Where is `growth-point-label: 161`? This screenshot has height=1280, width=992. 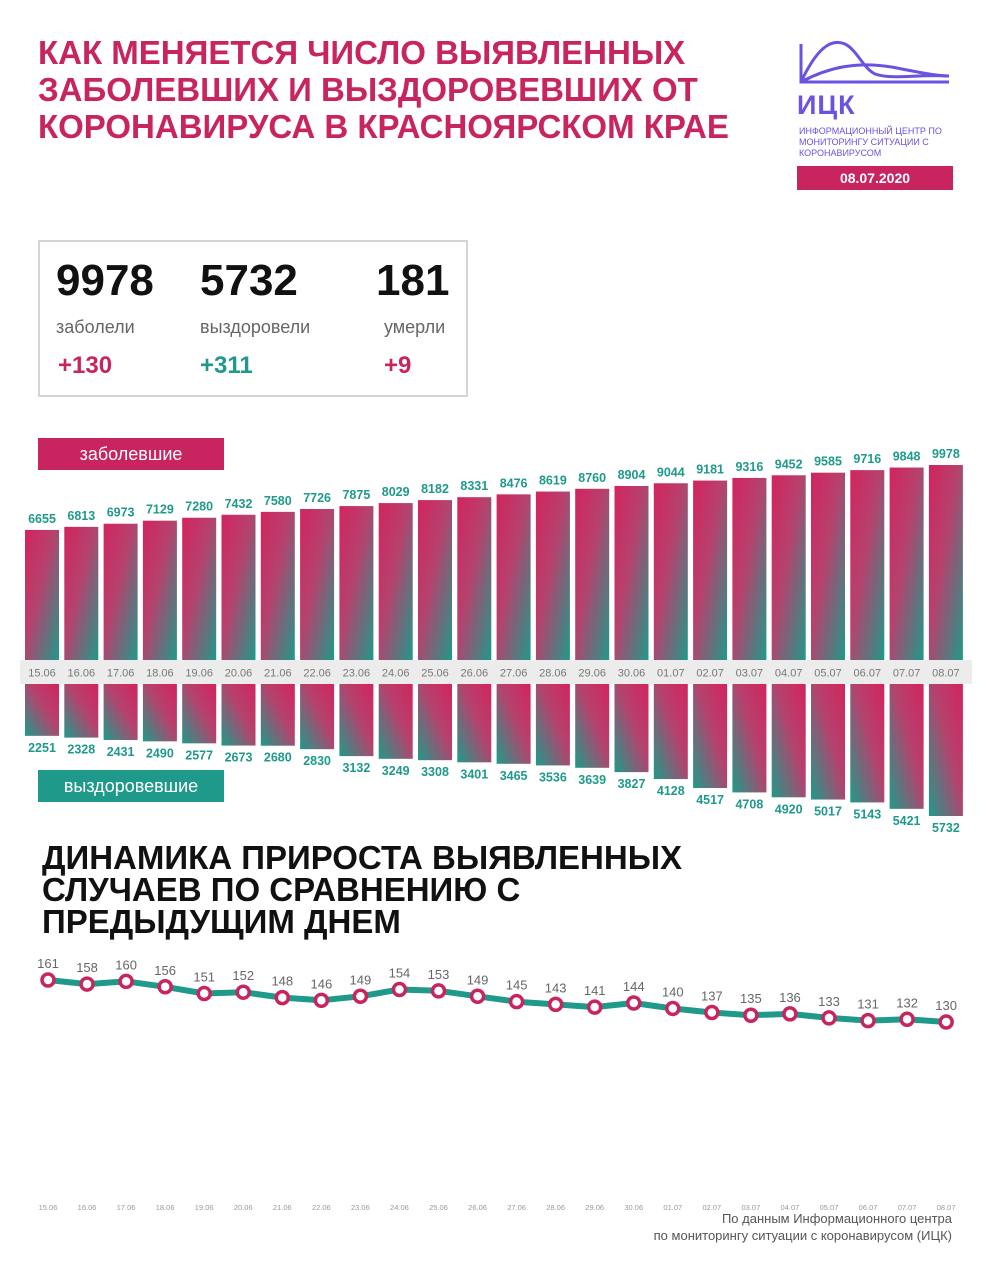
growth-point-label: 161 is located at coordinates (48, 963).